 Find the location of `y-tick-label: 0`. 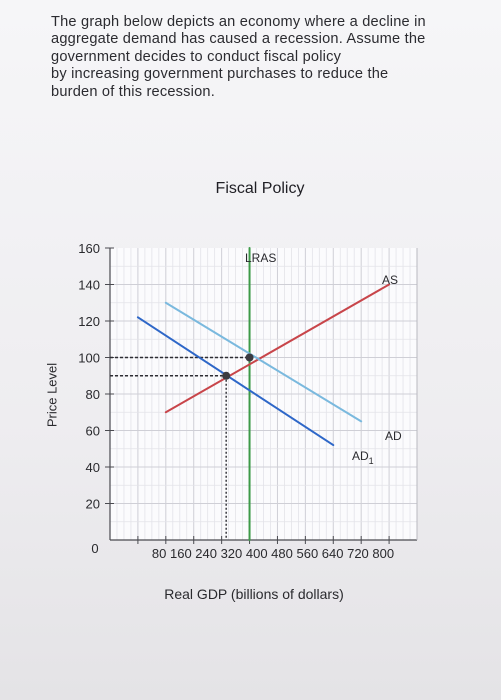

y-tick-label: 0 is located at coordinates (94, 548).